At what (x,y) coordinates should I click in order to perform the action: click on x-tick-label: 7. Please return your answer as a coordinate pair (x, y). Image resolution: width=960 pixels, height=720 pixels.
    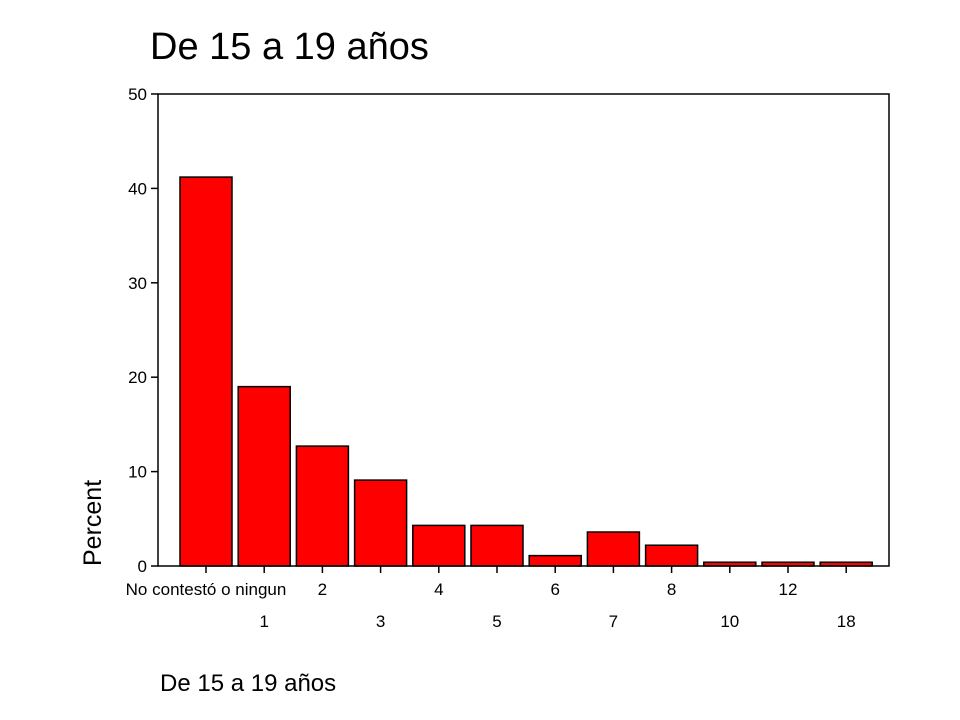
    Looking at the image, I should click on (613, 621).